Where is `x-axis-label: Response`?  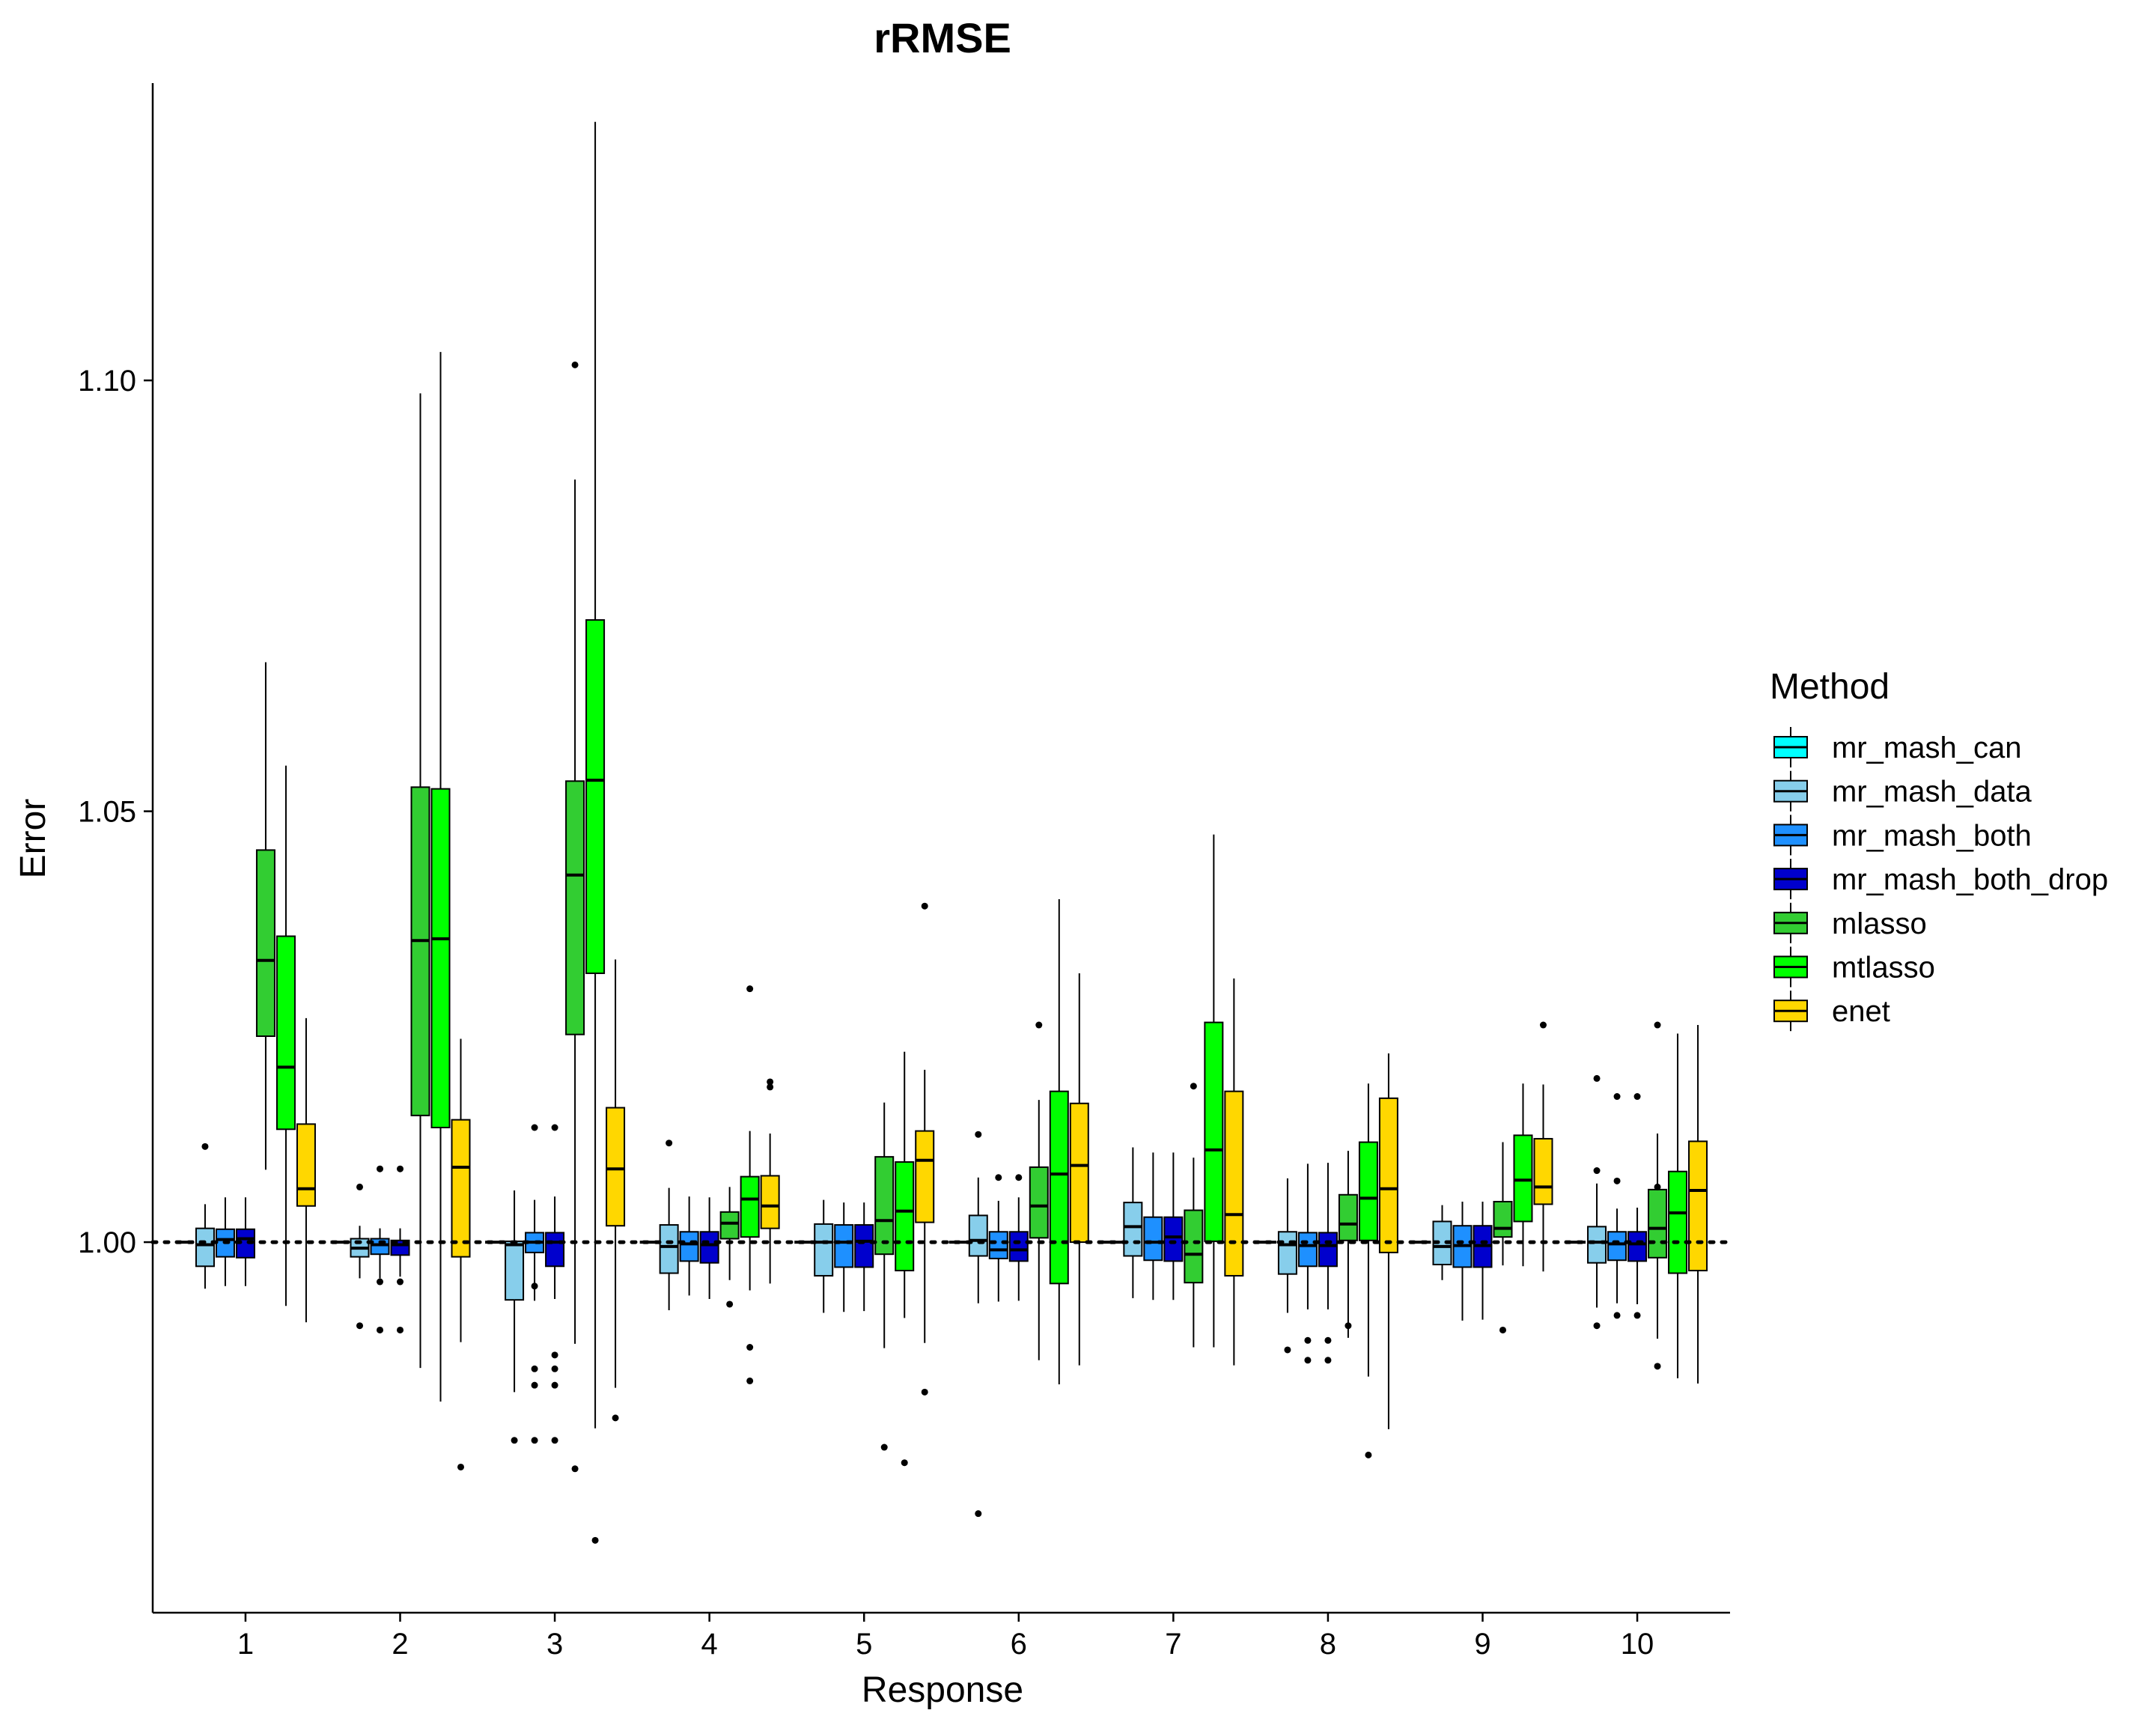
x-axis-label: Response is located at coordinates (942, 1690).